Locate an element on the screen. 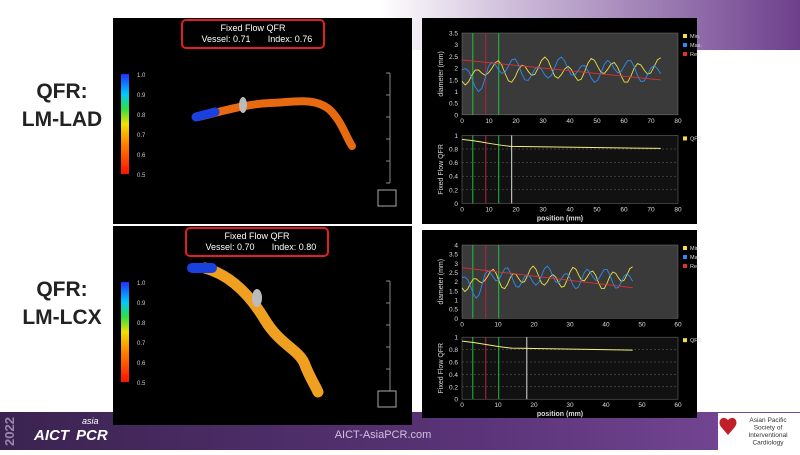 This screenshot has width=800, height=455. y-tick-label: 4 is located at coordinates (456, 246).